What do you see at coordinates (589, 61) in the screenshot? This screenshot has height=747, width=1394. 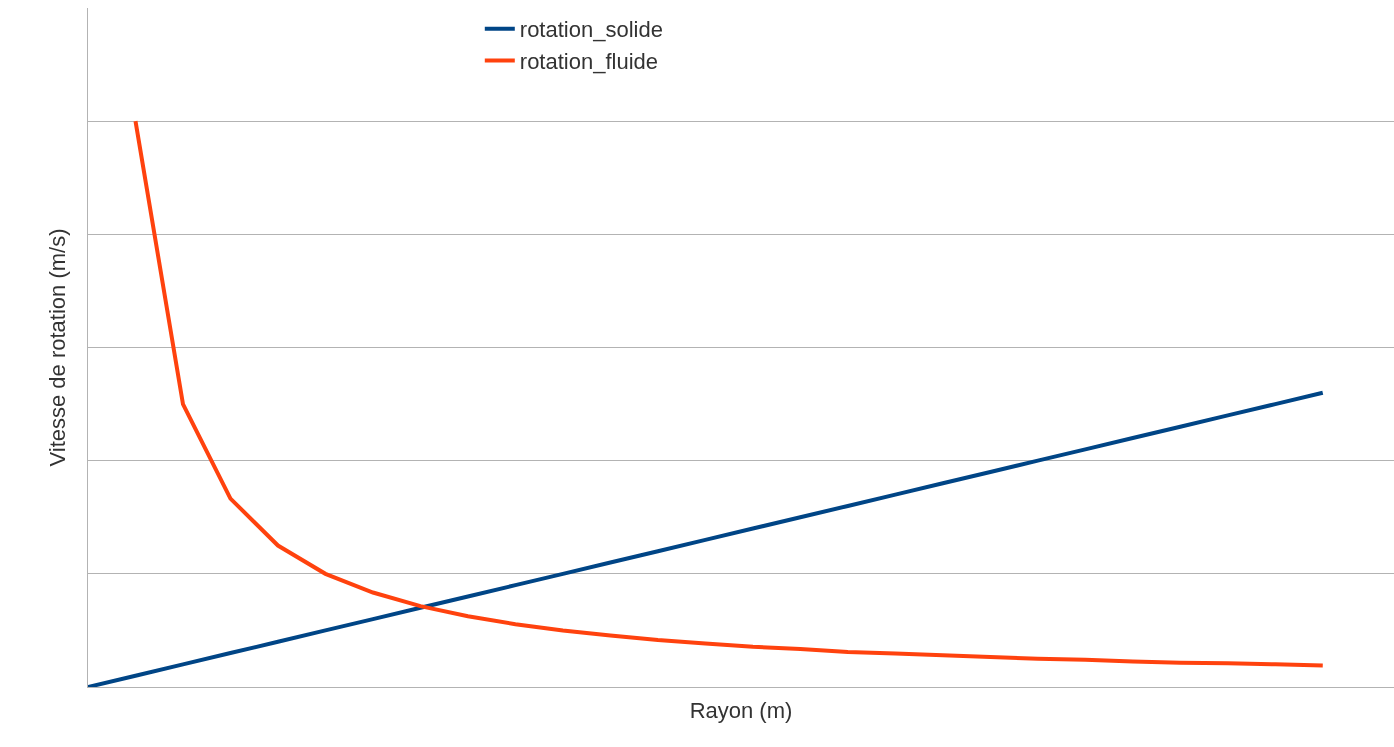 I see `legend-label: rotation_fluide` at bounding box center [589, 61].